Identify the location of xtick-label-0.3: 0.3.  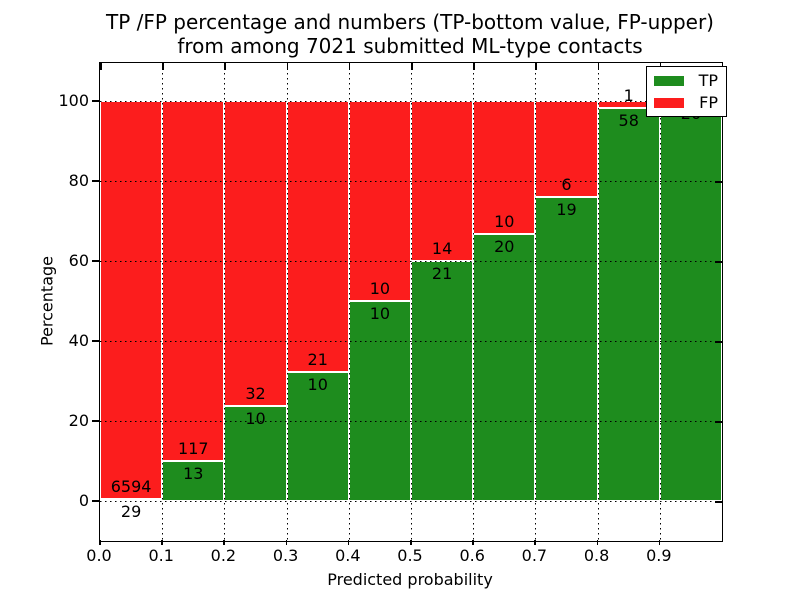
(285, 555).